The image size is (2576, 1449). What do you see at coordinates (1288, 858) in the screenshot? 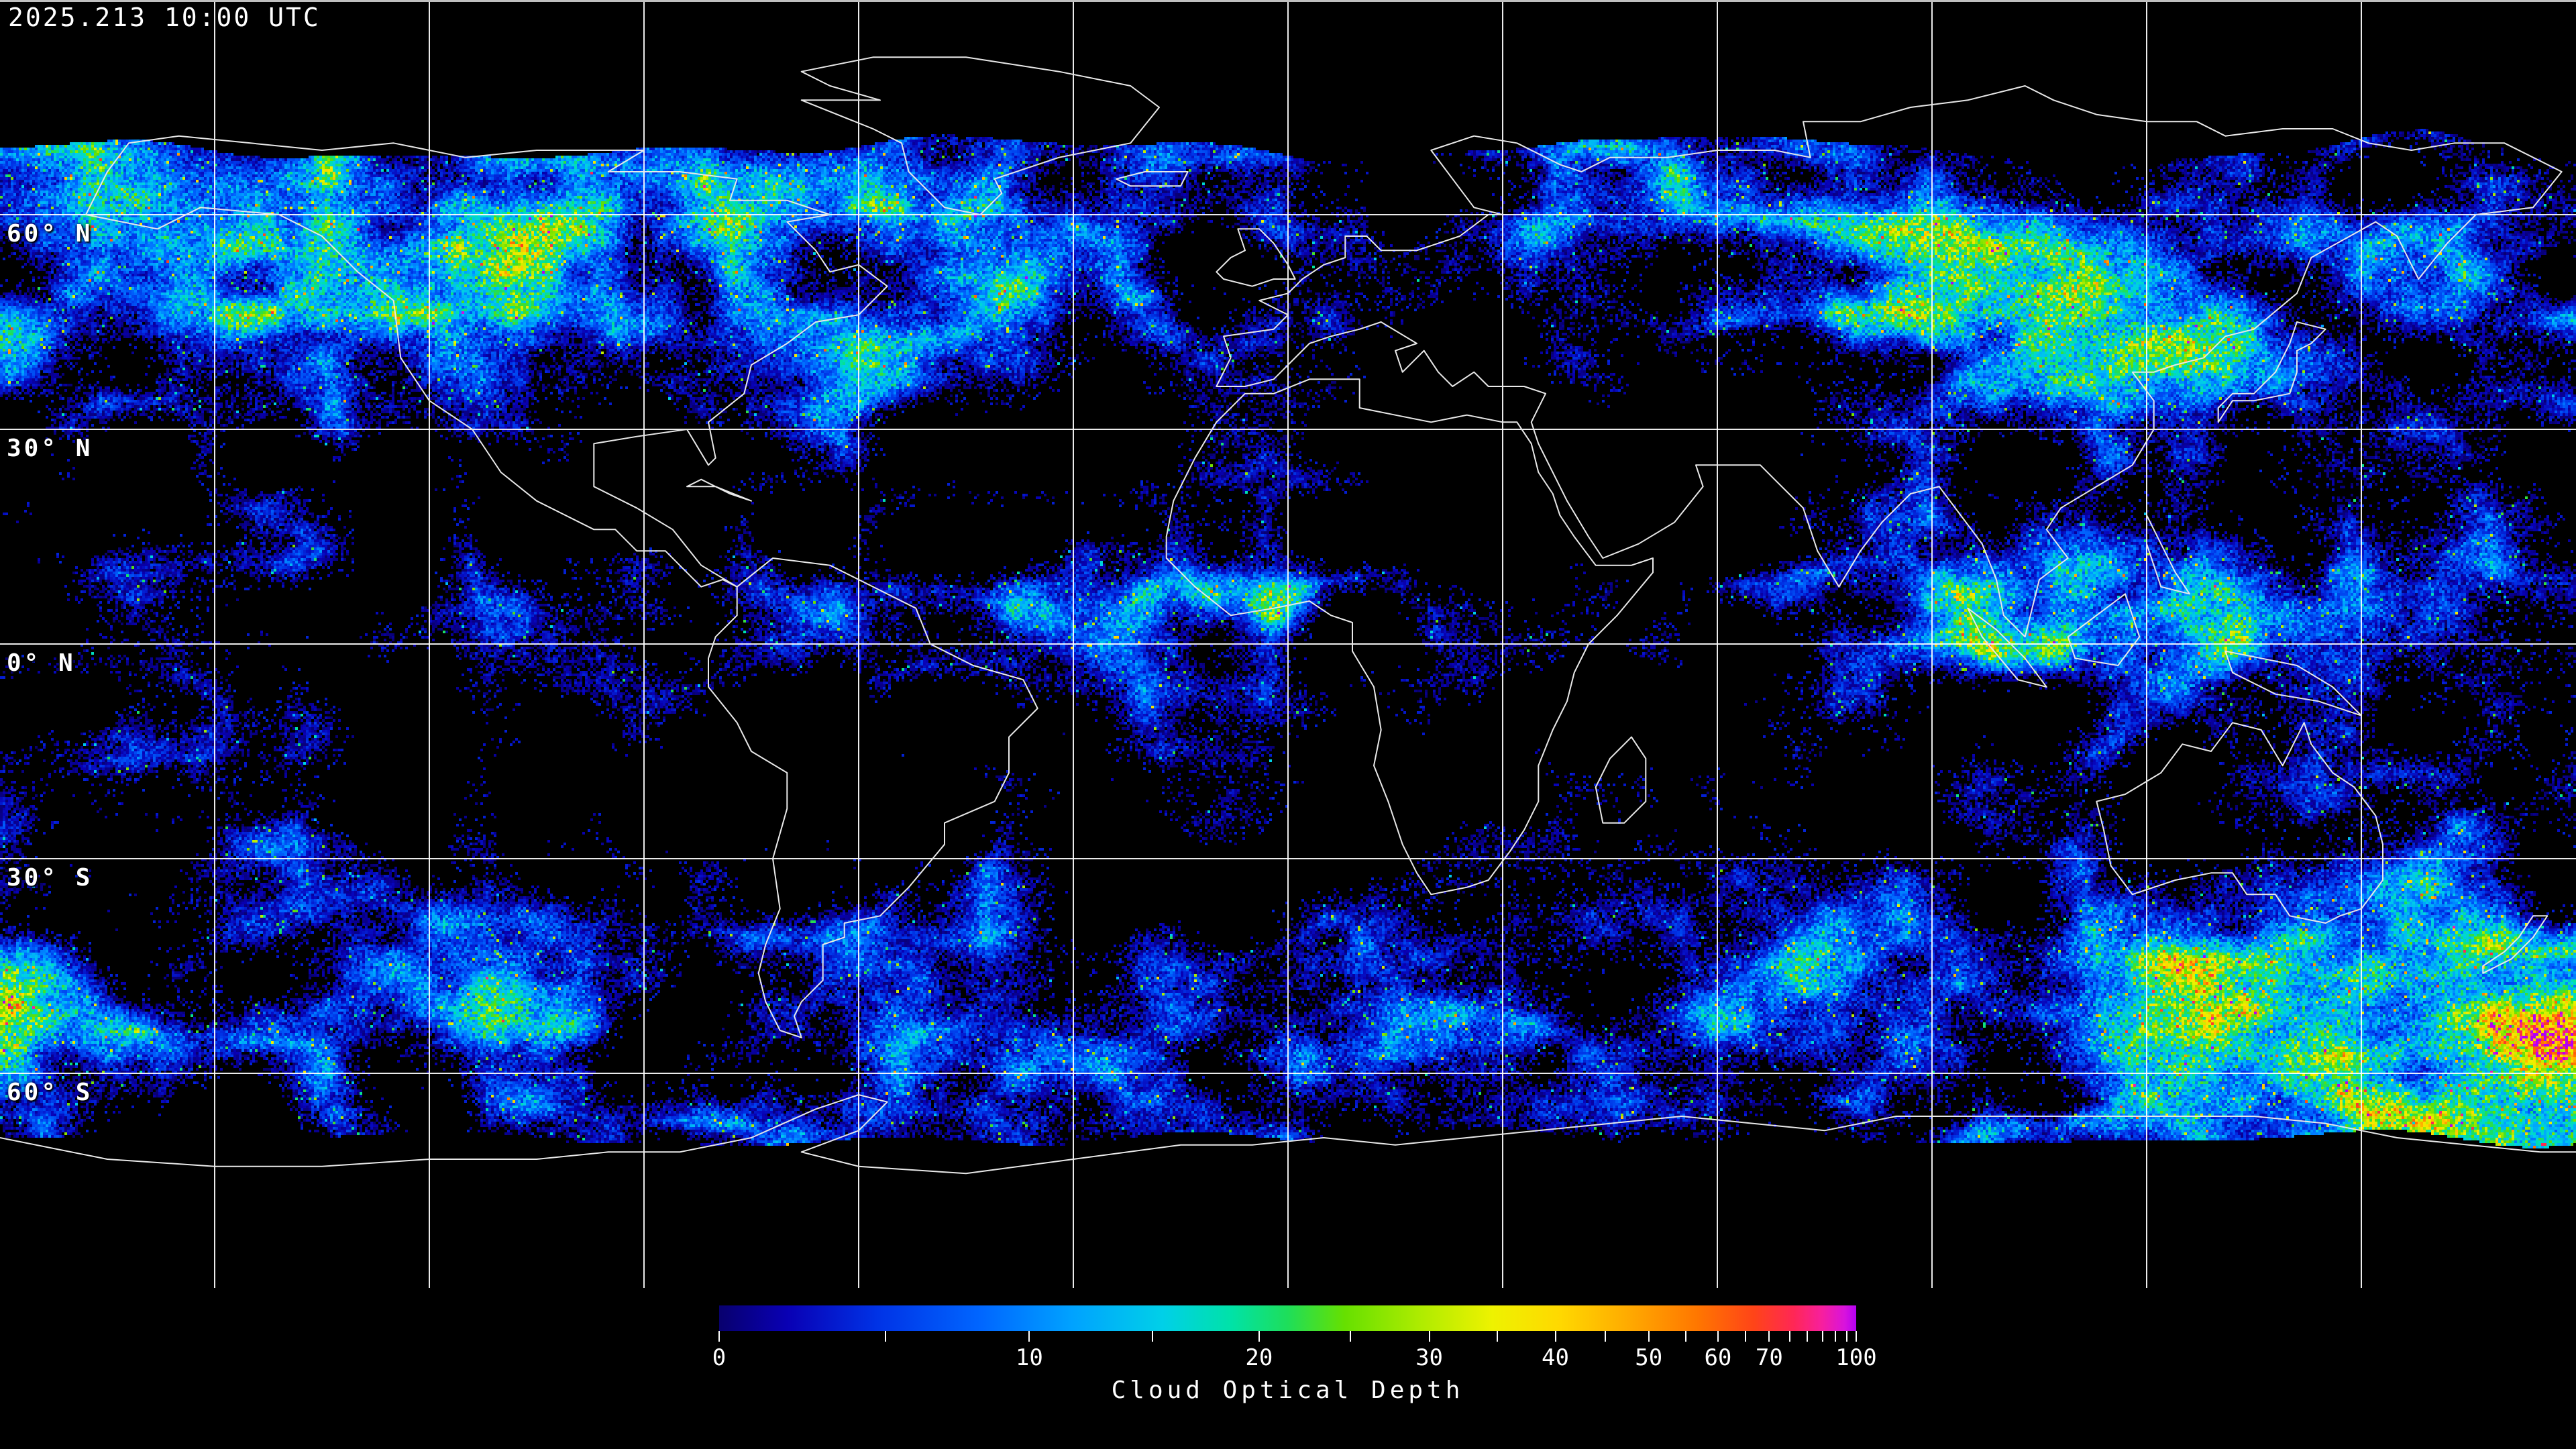
I see `gridline-lat--30` at bounding box center [1288, 858].